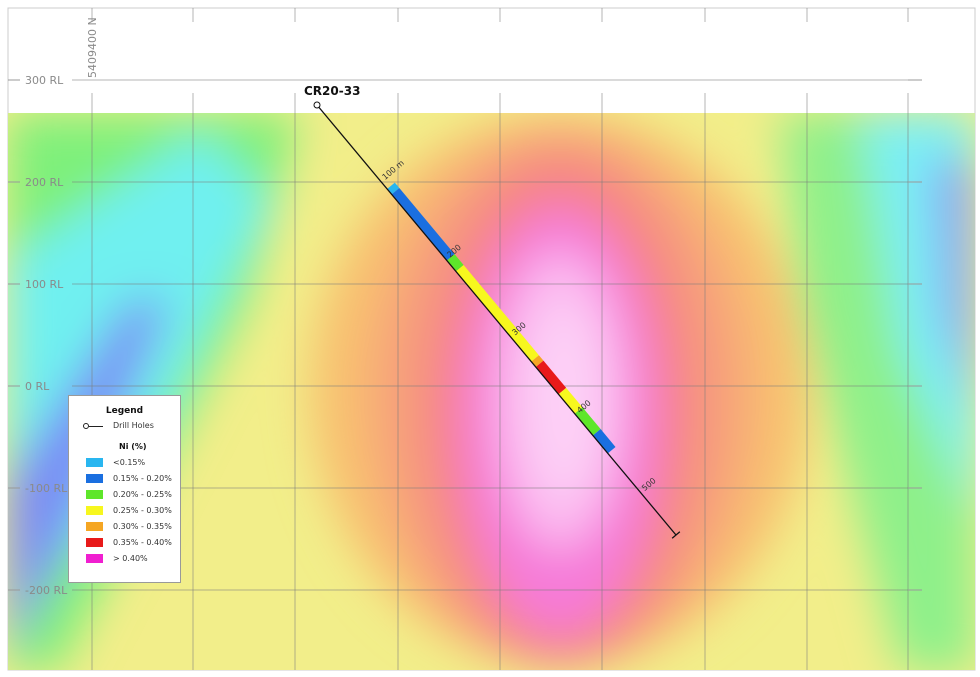 This screenshot has height=677, width=980. I want to click on legend-item: > 0.40%, so click(133, 558).